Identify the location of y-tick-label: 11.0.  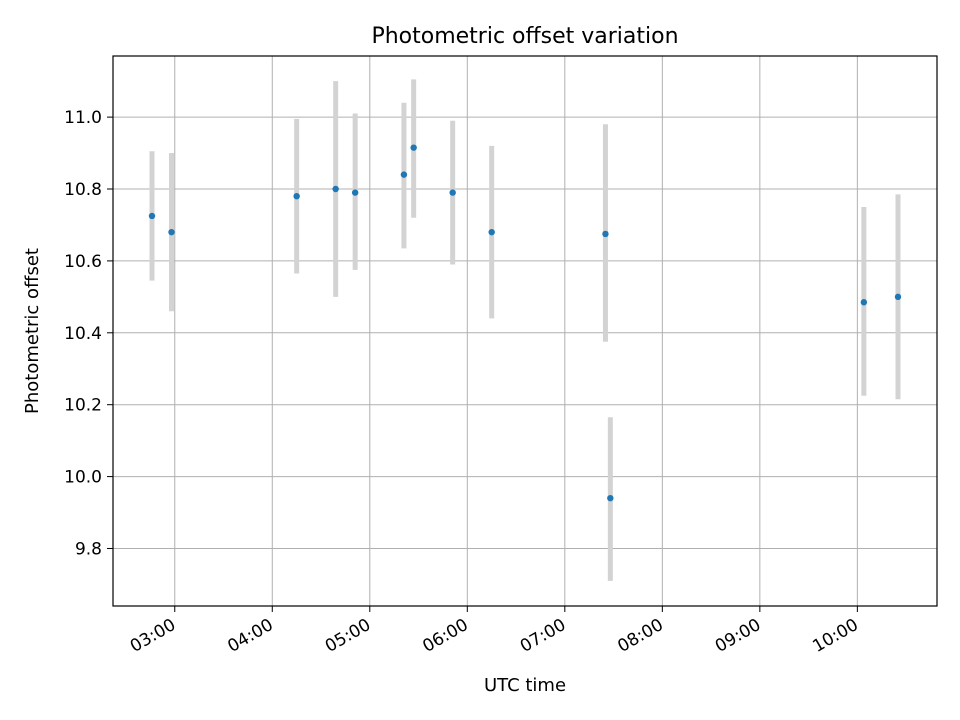
(83, 118).